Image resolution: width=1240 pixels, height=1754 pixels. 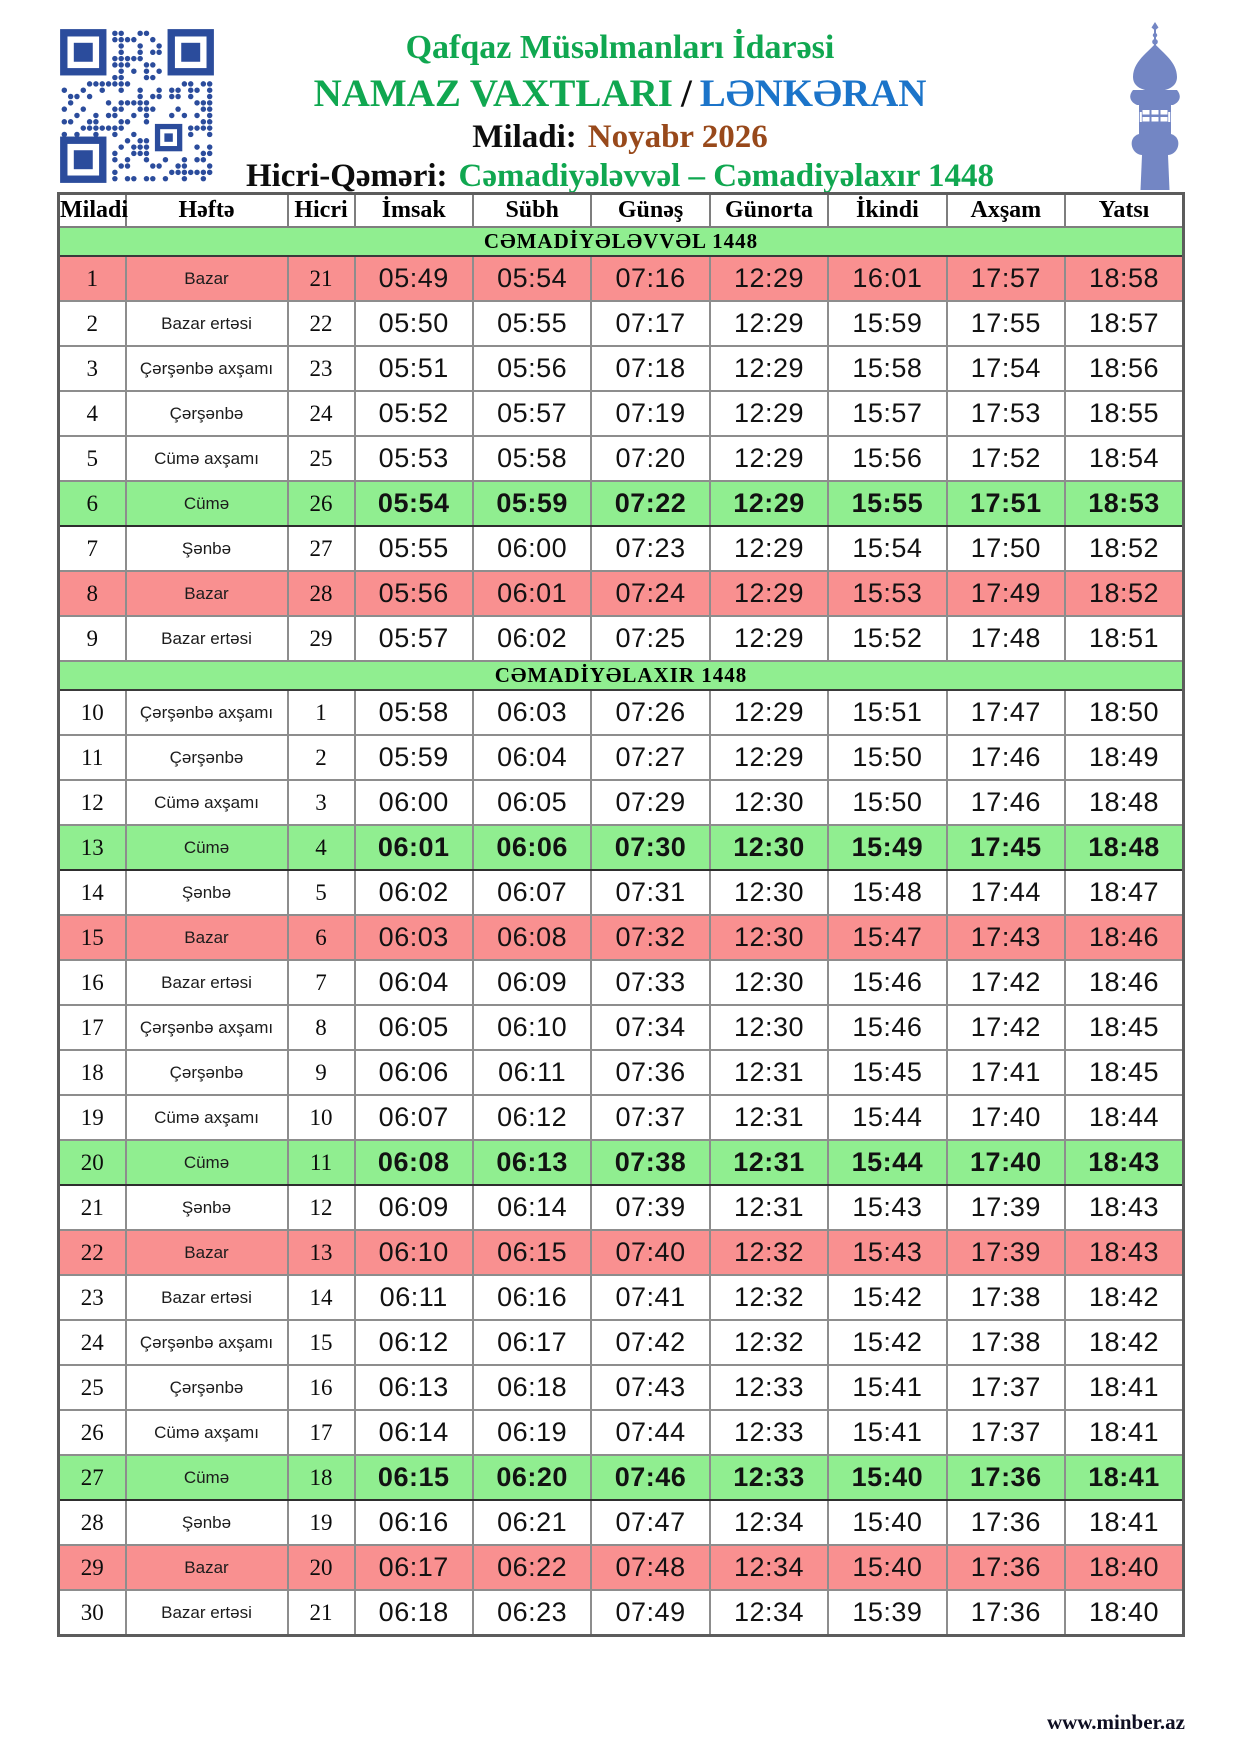 I want to click on imsak-cell: 05:51, so click(x=413, y=368).